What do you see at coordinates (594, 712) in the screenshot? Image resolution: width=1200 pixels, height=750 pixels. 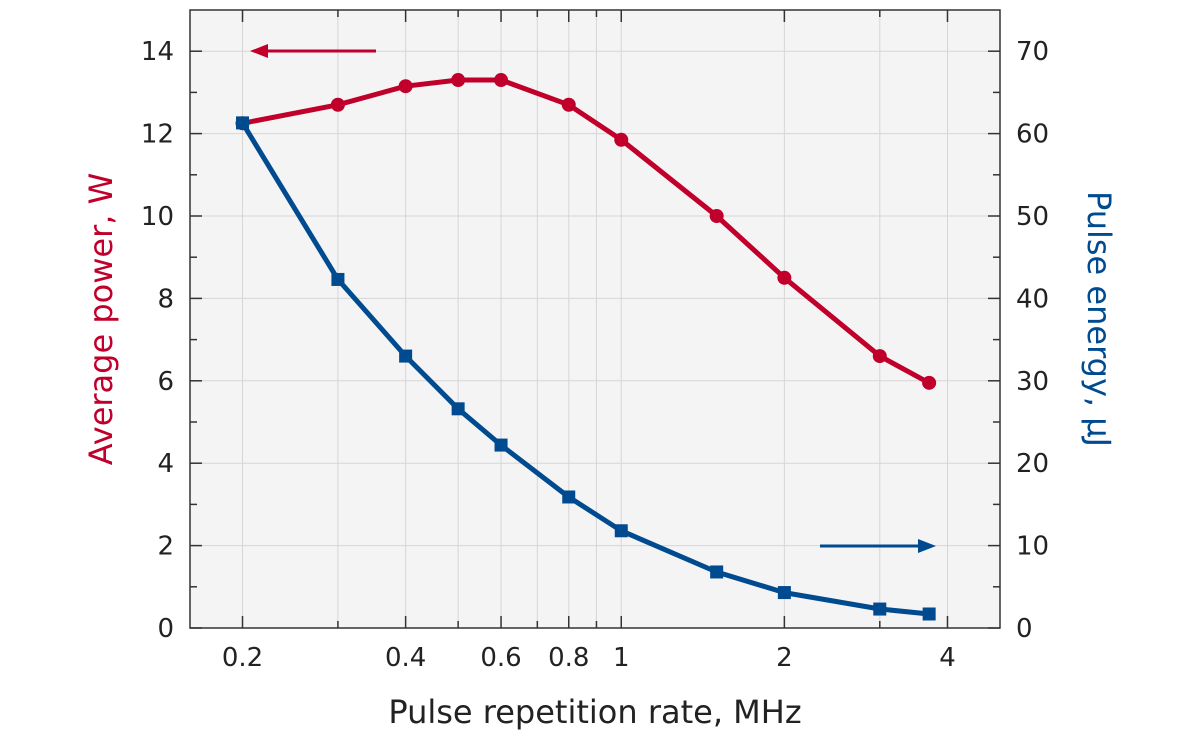 I see `x-axis-title: Pulse repetition rate, MHz` at bounding box center [594, 712].